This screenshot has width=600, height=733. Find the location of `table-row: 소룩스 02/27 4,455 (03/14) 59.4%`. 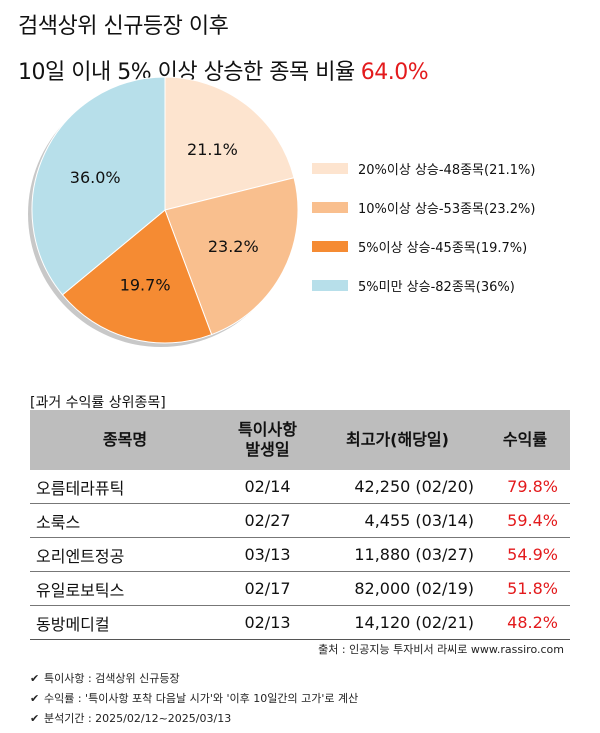

table-row: 소룩스 02/27 4,455 (03/14) 59.4% is located at coordinates (300, 520).